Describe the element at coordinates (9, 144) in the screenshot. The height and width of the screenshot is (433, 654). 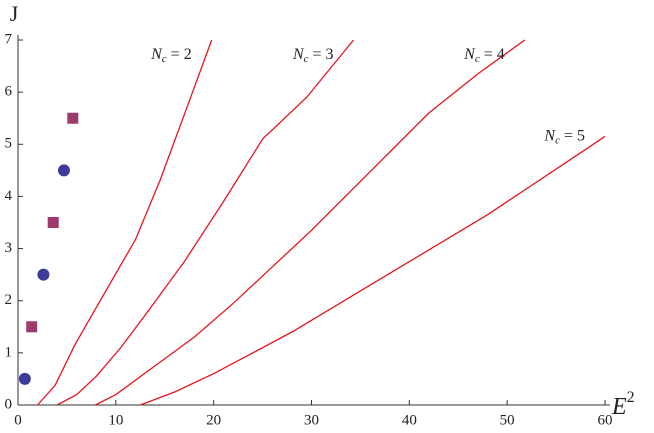
I see `y-tick-label: 5` at that location.